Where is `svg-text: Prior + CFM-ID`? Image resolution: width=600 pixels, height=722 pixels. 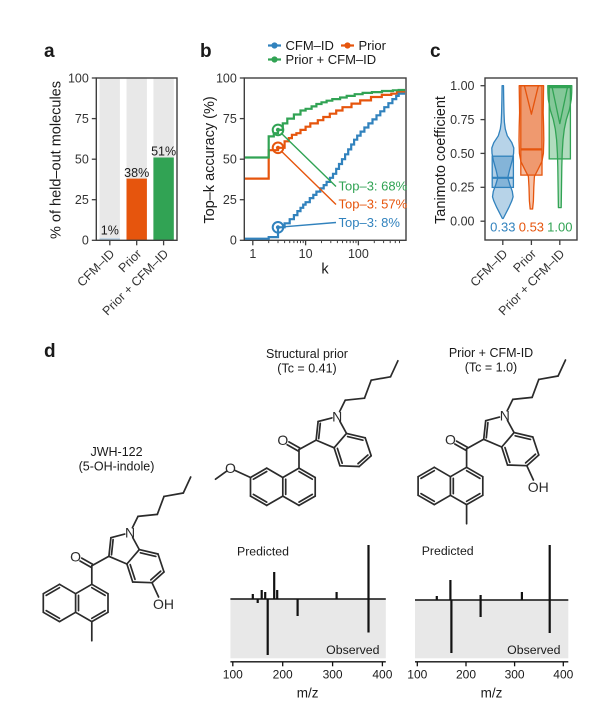
svg-text: Prior + CFM-ID is located at coordinates (491, 353).